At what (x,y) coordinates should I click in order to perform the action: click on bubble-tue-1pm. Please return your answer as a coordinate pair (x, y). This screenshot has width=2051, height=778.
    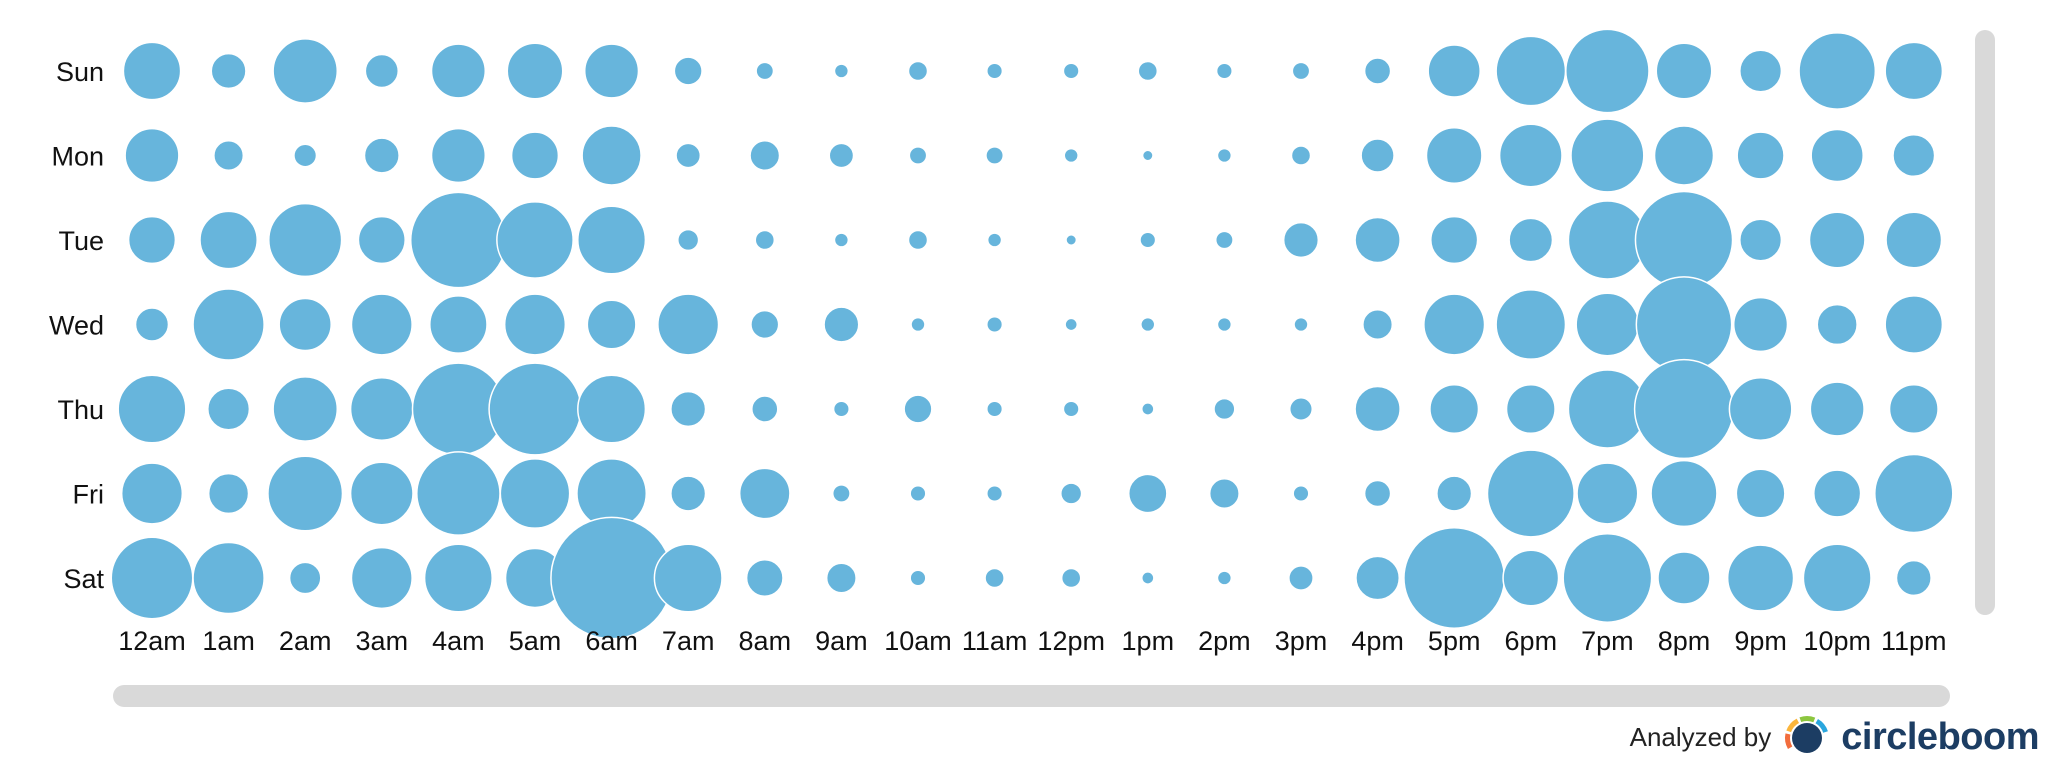
    Looking at the image, I should click on (1148, 240).